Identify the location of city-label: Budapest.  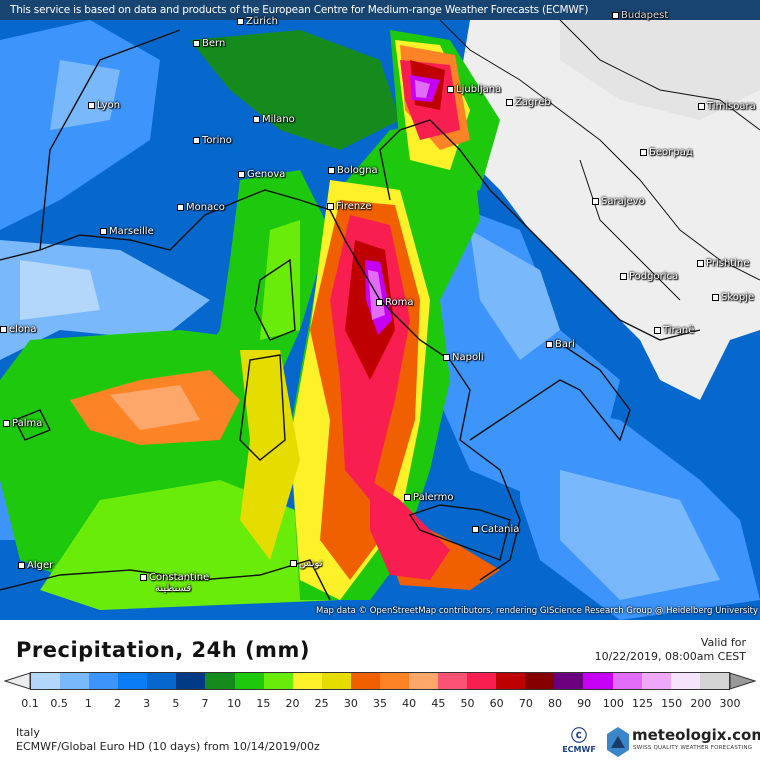
(640, 15).